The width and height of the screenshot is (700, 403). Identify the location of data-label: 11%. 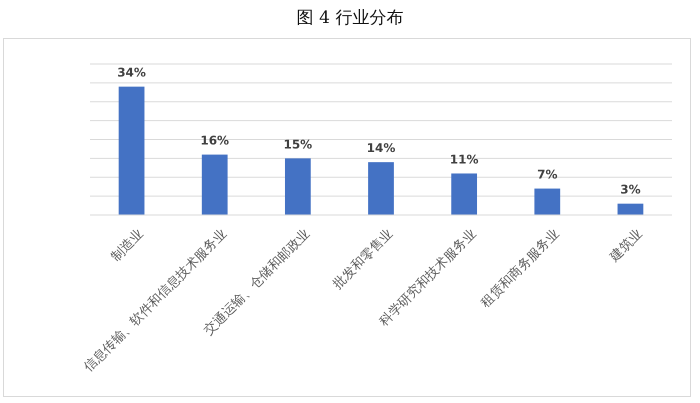
(464, 159).